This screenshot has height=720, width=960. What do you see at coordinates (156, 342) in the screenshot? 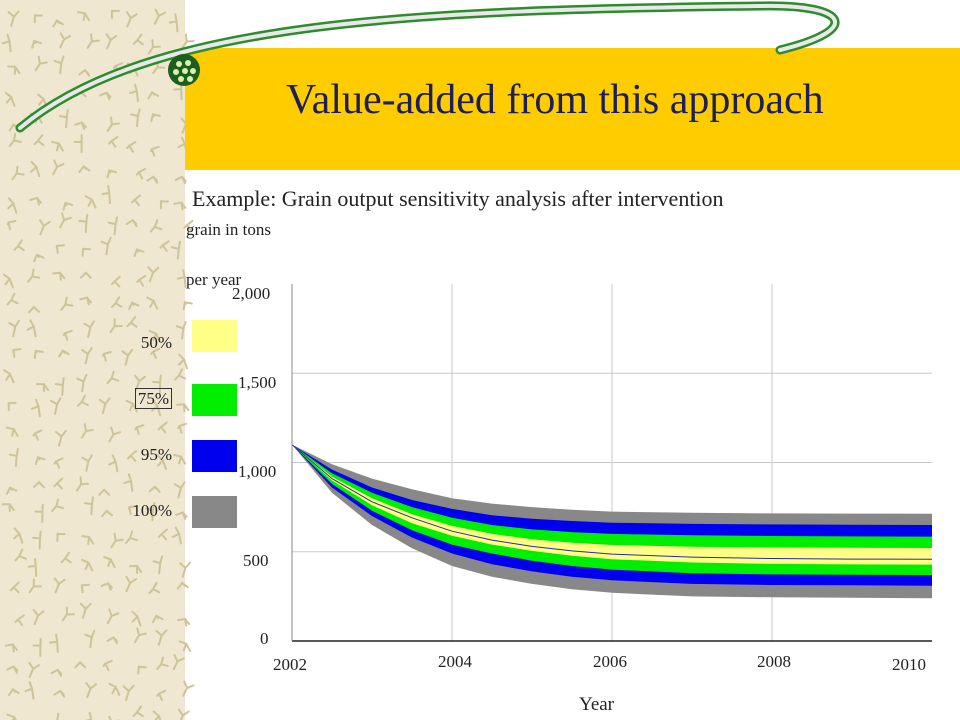
I see `legend-label-50: 50%` at bounding box center [156, 342].